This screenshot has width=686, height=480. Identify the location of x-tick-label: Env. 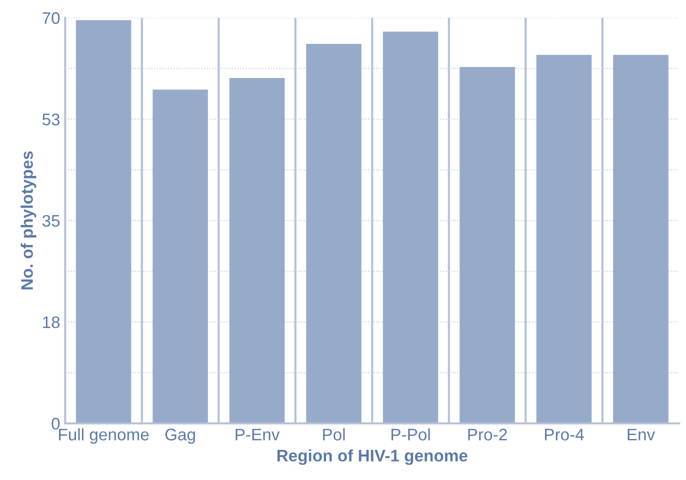
(642, 434).